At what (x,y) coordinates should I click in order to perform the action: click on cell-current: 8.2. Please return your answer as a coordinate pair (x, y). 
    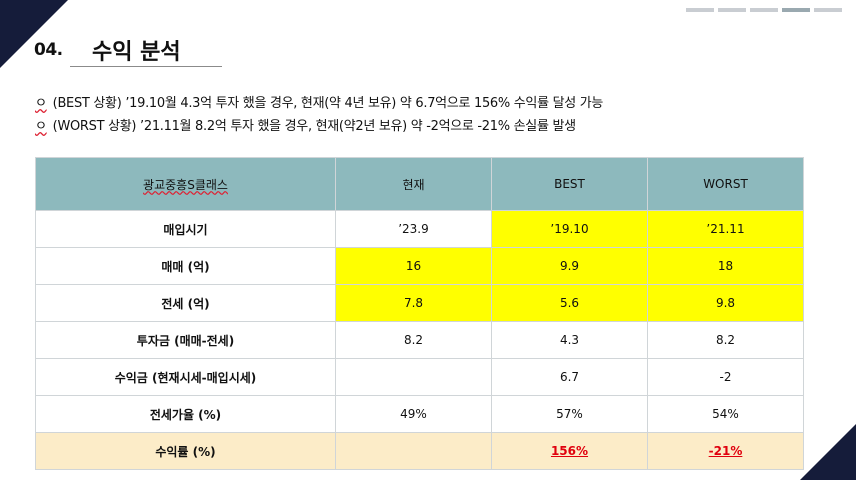
    Looking at the image, I should click on (413, 340).